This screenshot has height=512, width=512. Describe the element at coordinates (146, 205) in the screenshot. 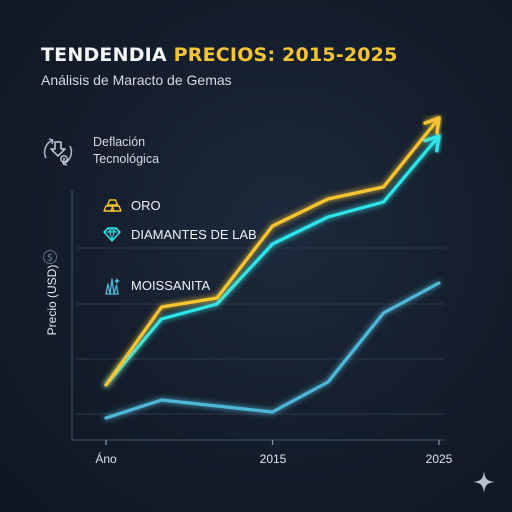

I see `legend-label-oro: ORO` at that location.